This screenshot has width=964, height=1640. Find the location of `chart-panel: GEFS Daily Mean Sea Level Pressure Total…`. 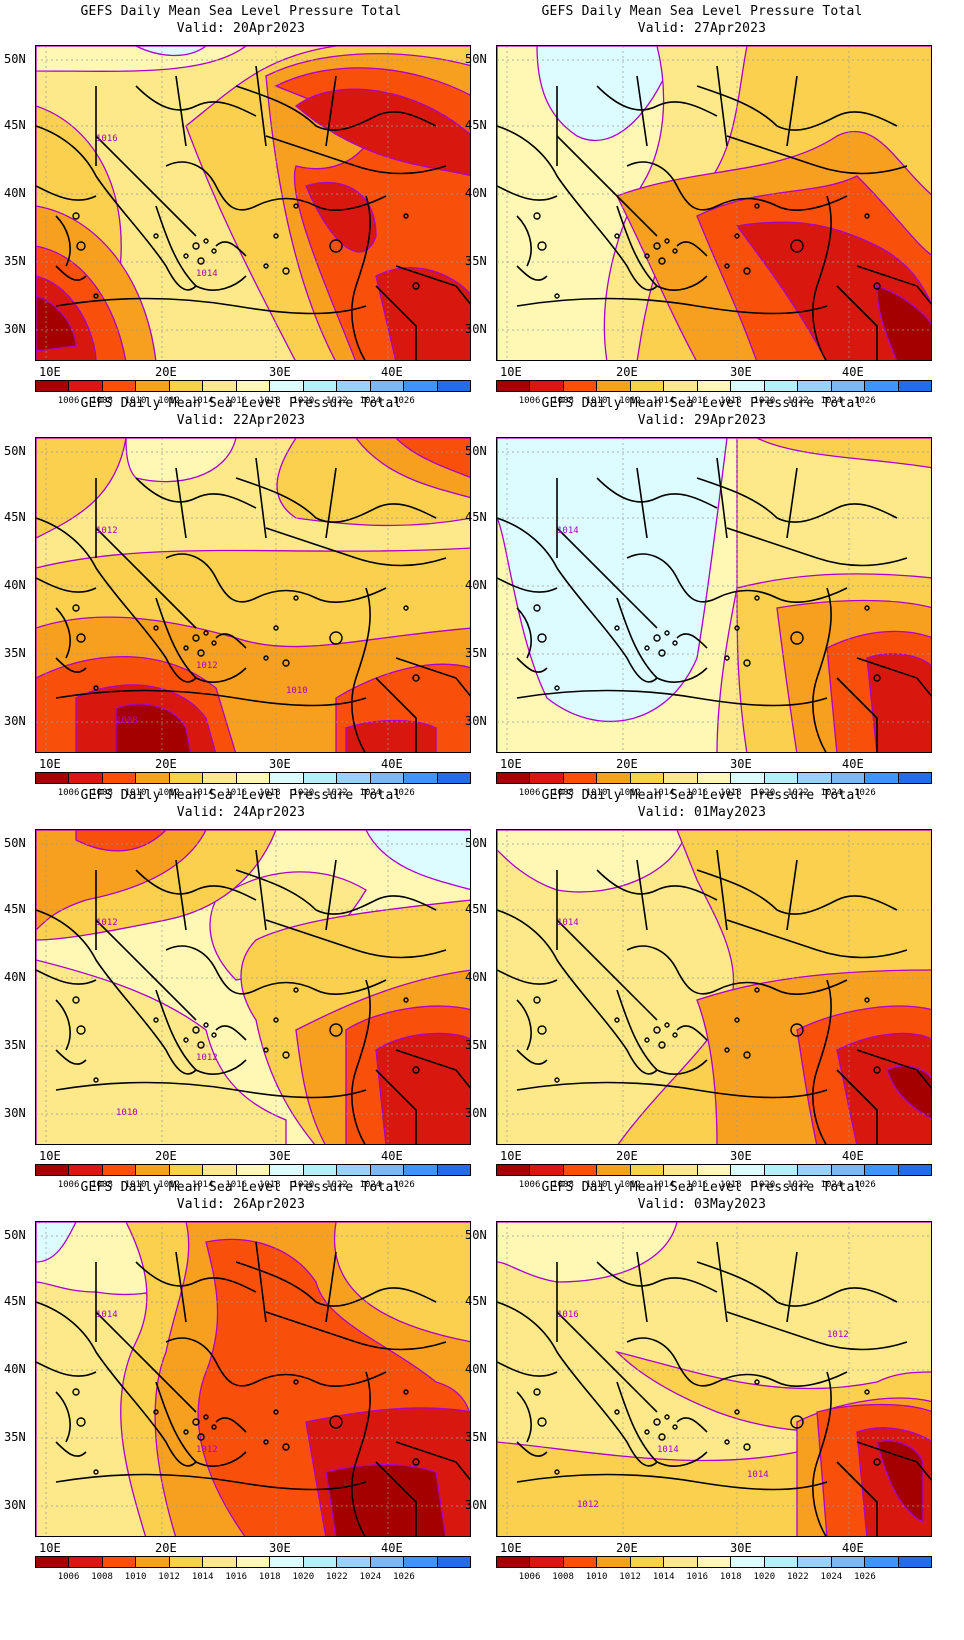

chart-panel: GEFS Daily Mean Sea Level Pressure Total… is located at coordinates (702, 989).